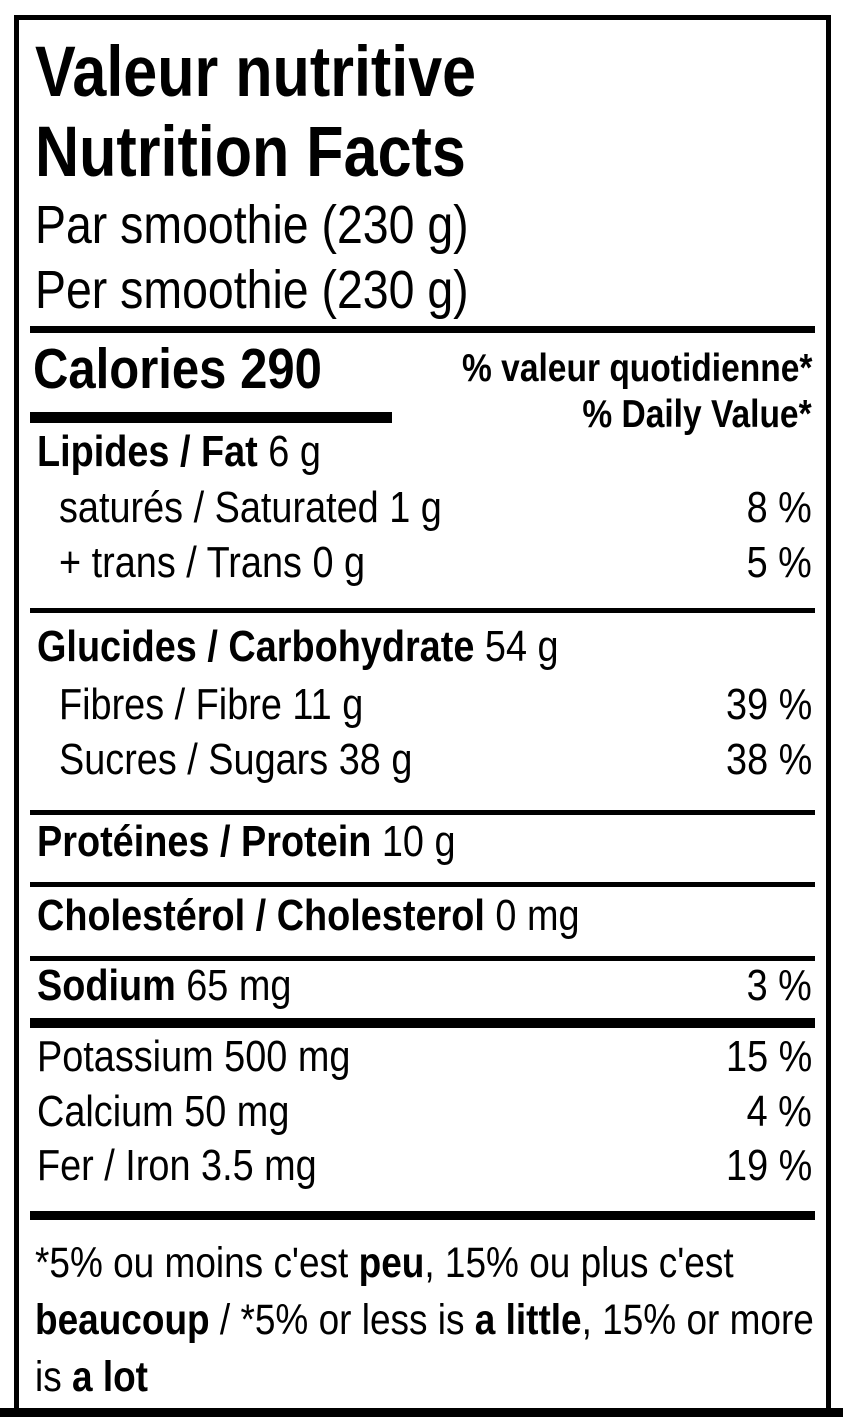 The image size is (843, 1425). What do you see at coordinates (636, 368) in the screenshot?
I see `daily-value-header-fr: % valeur quotidienne*` at bounding box center [636, 368].